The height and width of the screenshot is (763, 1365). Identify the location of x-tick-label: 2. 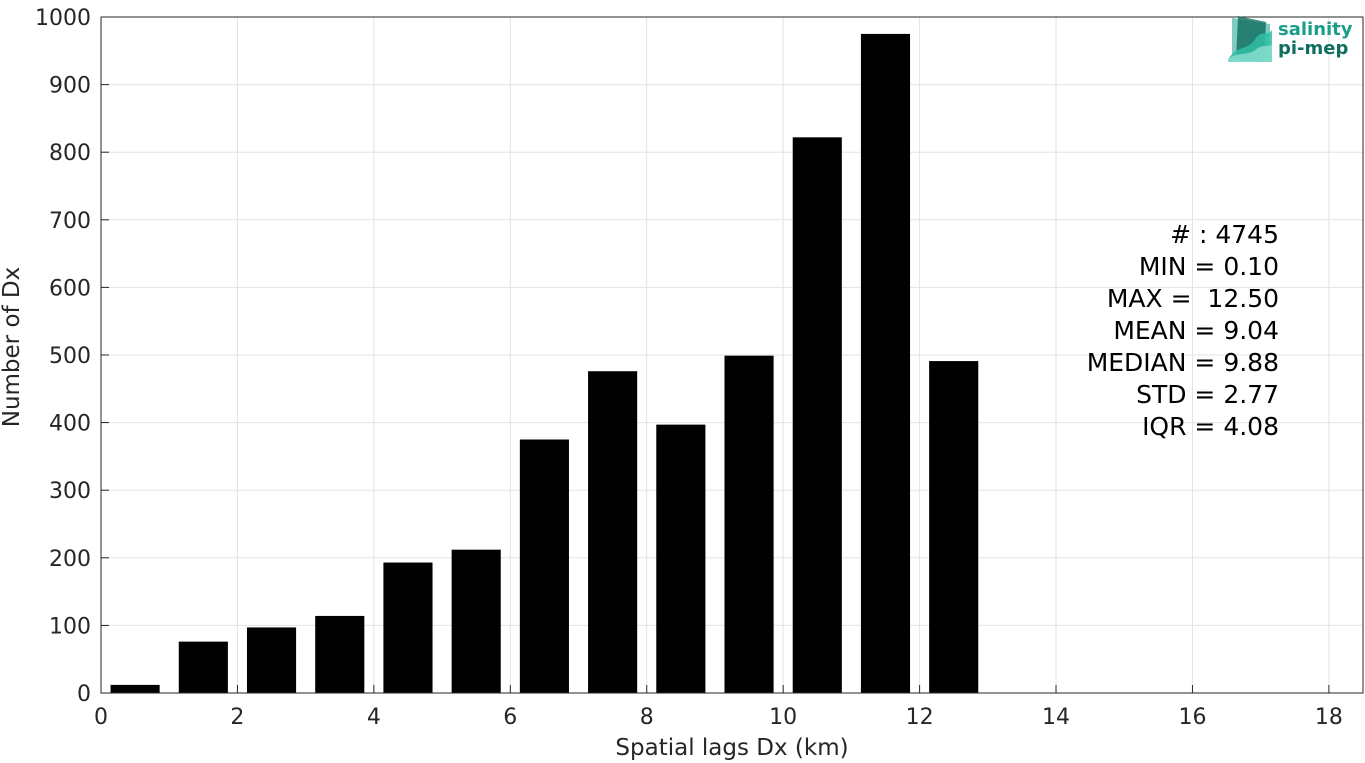
(237, 717).